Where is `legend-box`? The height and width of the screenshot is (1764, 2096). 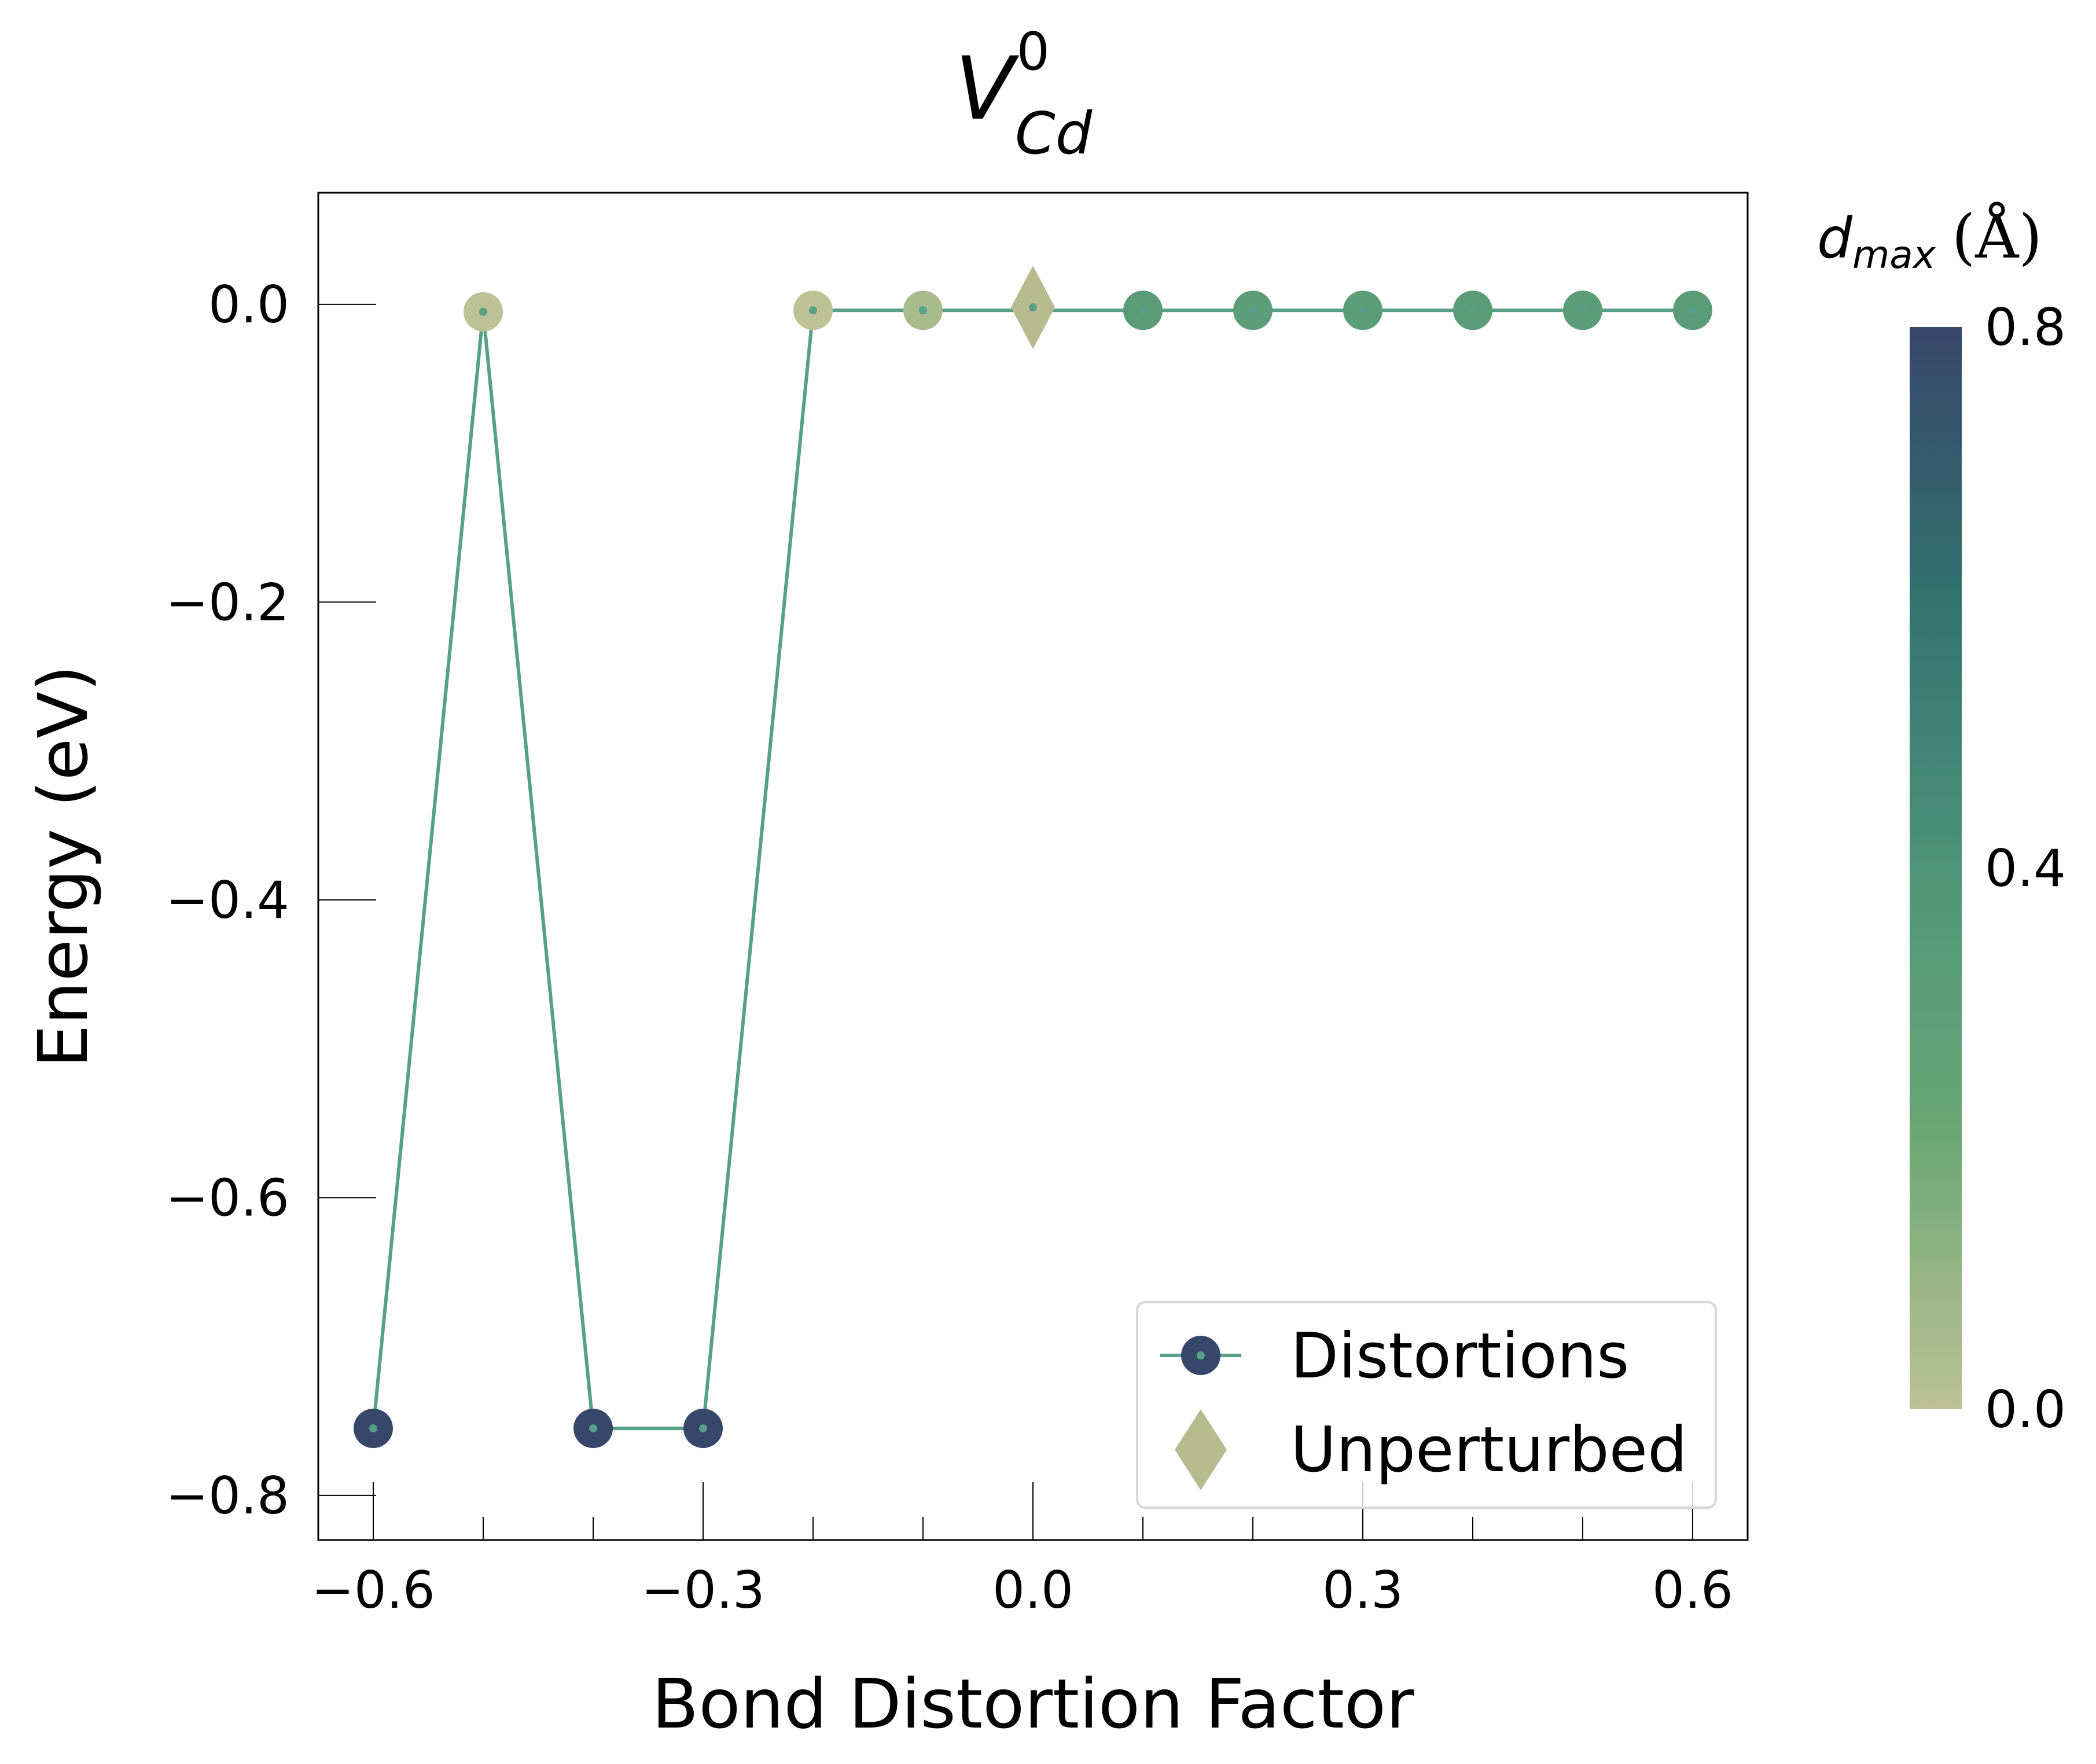 legend-box is located at coordinates (1426, 1405).